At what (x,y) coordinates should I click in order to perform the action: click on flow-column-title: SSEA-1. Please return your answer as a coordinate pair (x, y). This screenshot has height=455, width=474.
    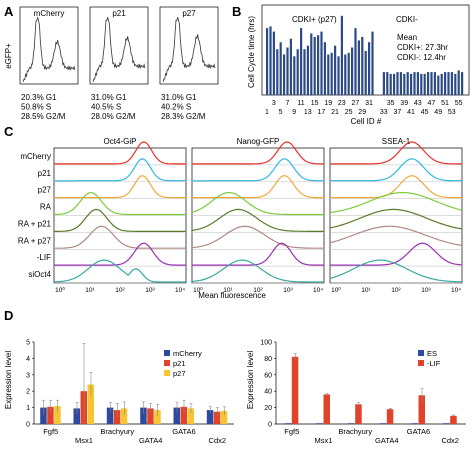
    Looking at the image, I should click on (396, 141).